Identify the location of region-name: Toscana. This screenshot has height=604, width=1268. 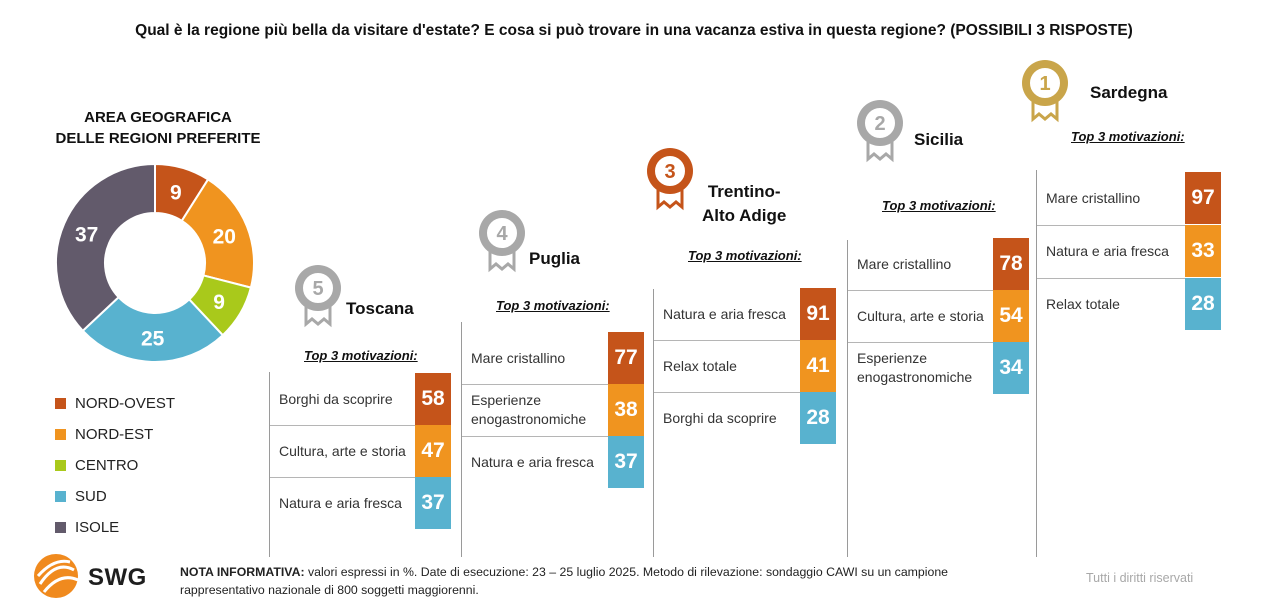
(380, 308).